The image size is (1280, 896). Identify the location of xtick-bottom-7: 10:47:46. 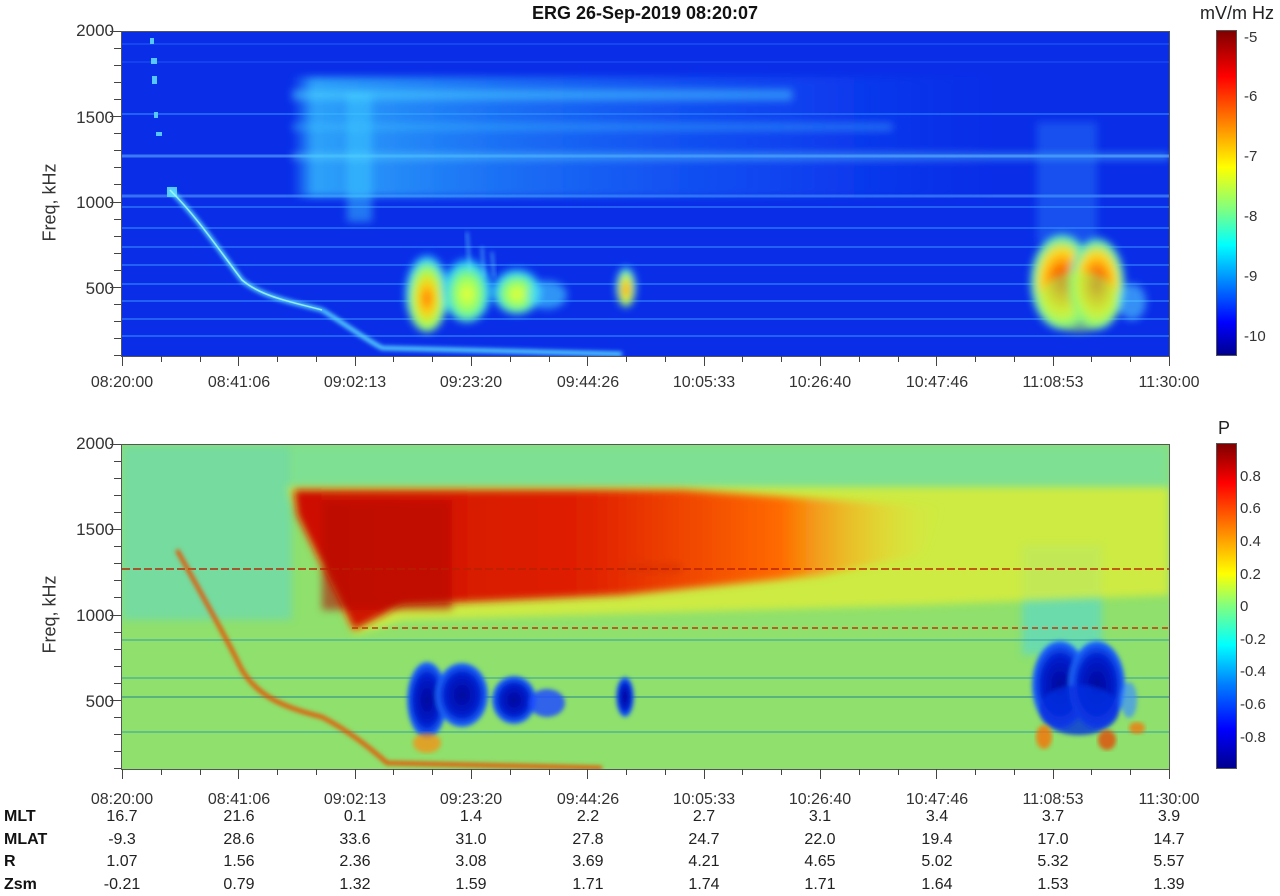
(937, 799).